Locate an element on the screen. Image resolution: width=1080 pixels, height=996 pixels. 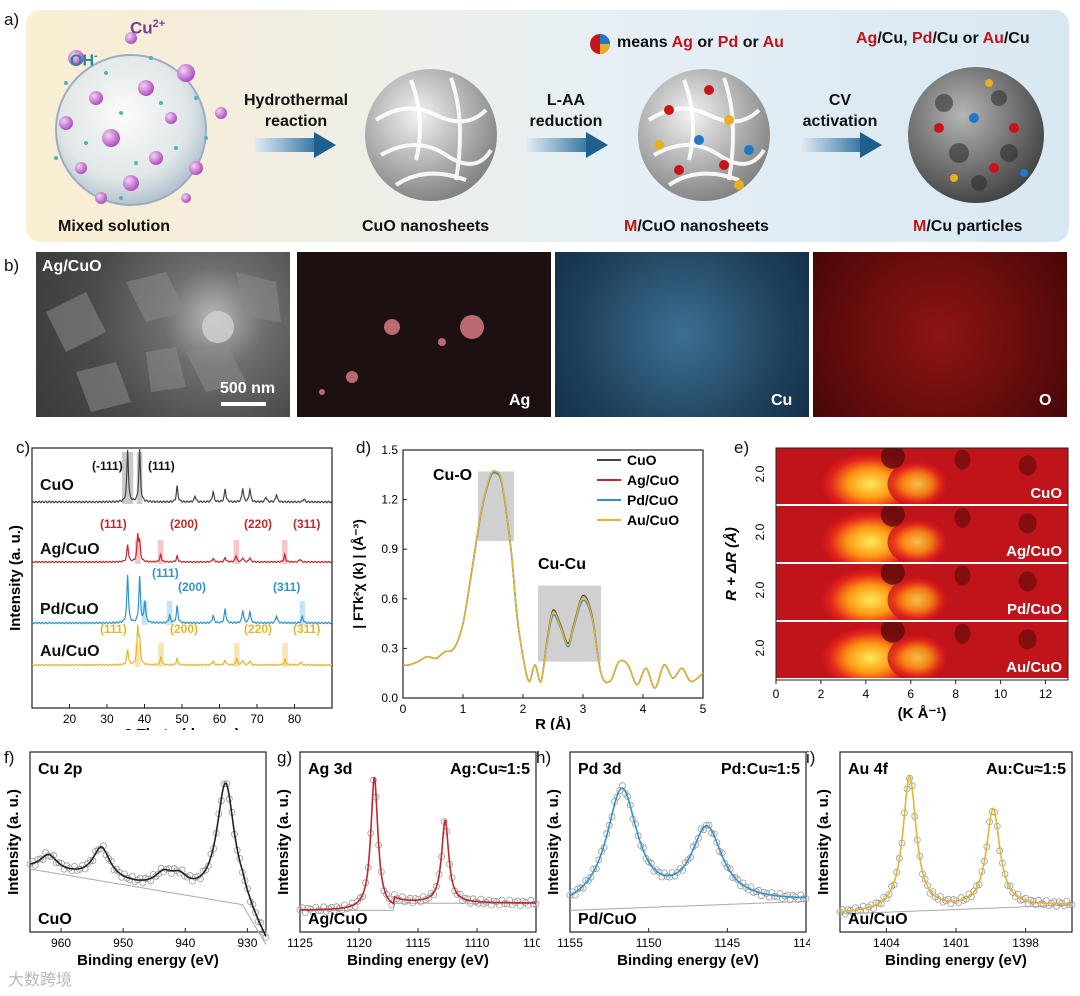
wavelet-xtick-label: 4 is located at coordinates (866, 694).